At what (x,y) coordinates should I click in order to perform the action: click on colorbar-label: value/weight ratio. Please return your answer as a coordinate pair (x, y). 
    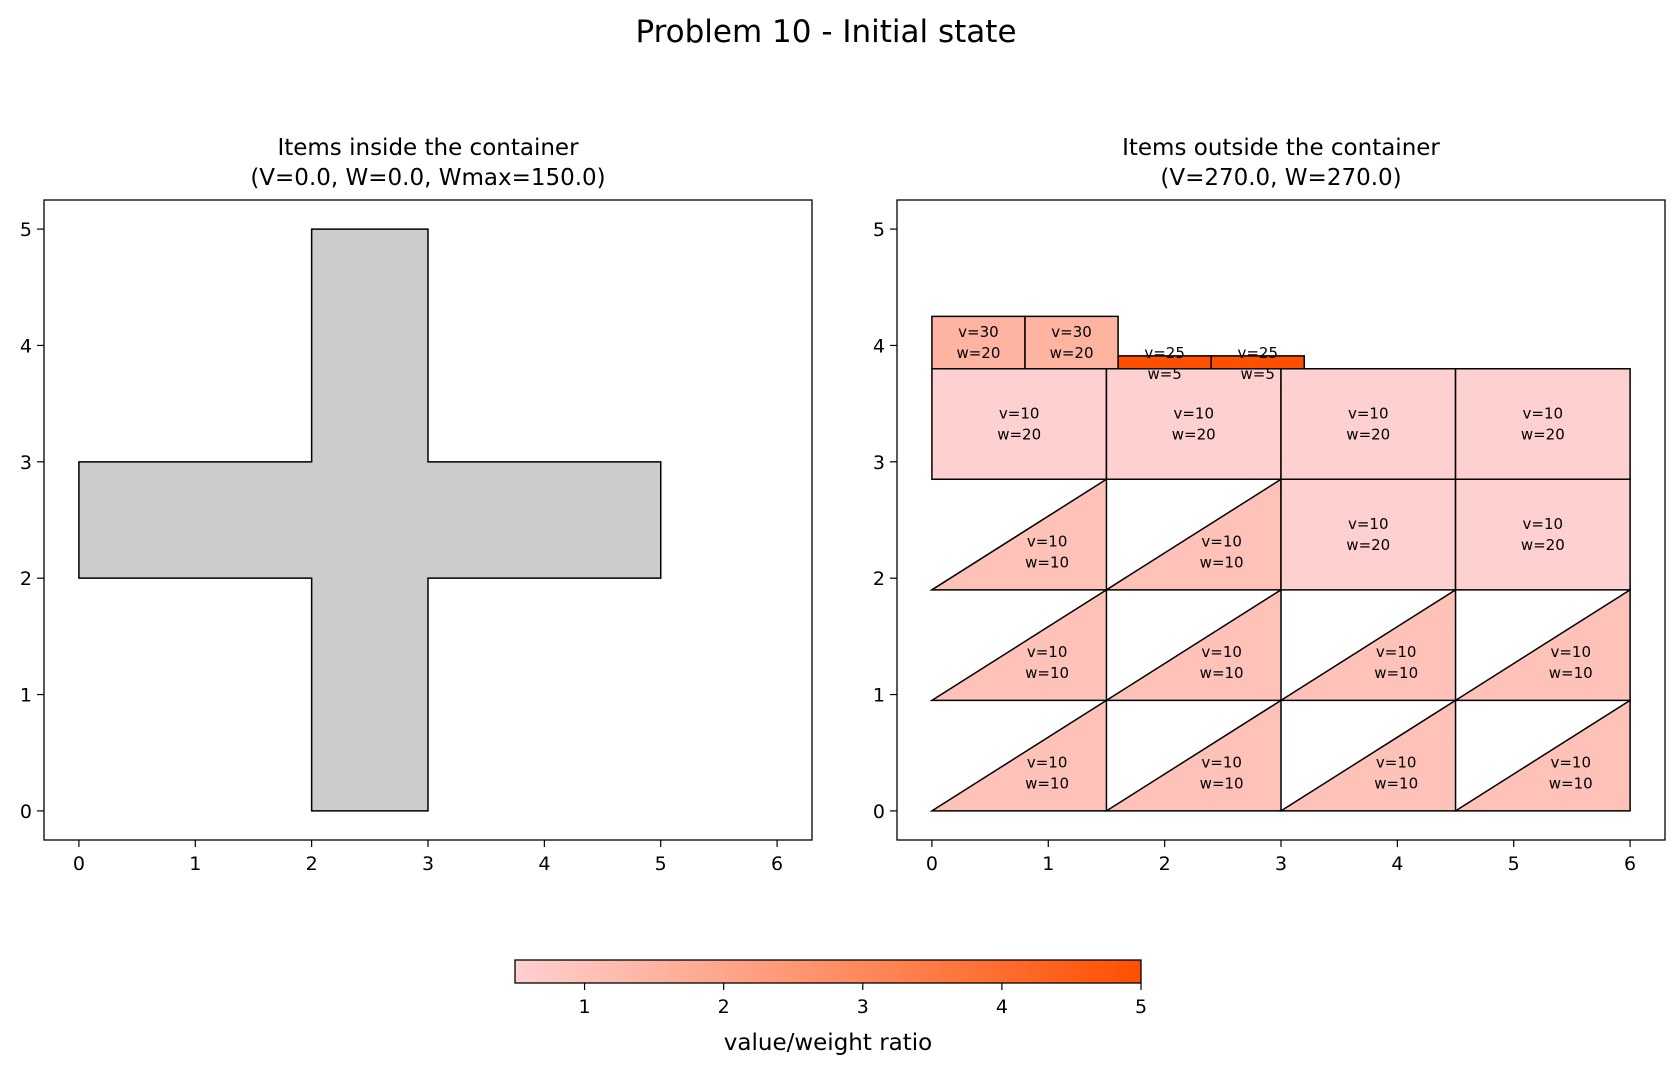
    Looking at the image, I should click on (828, 1043).